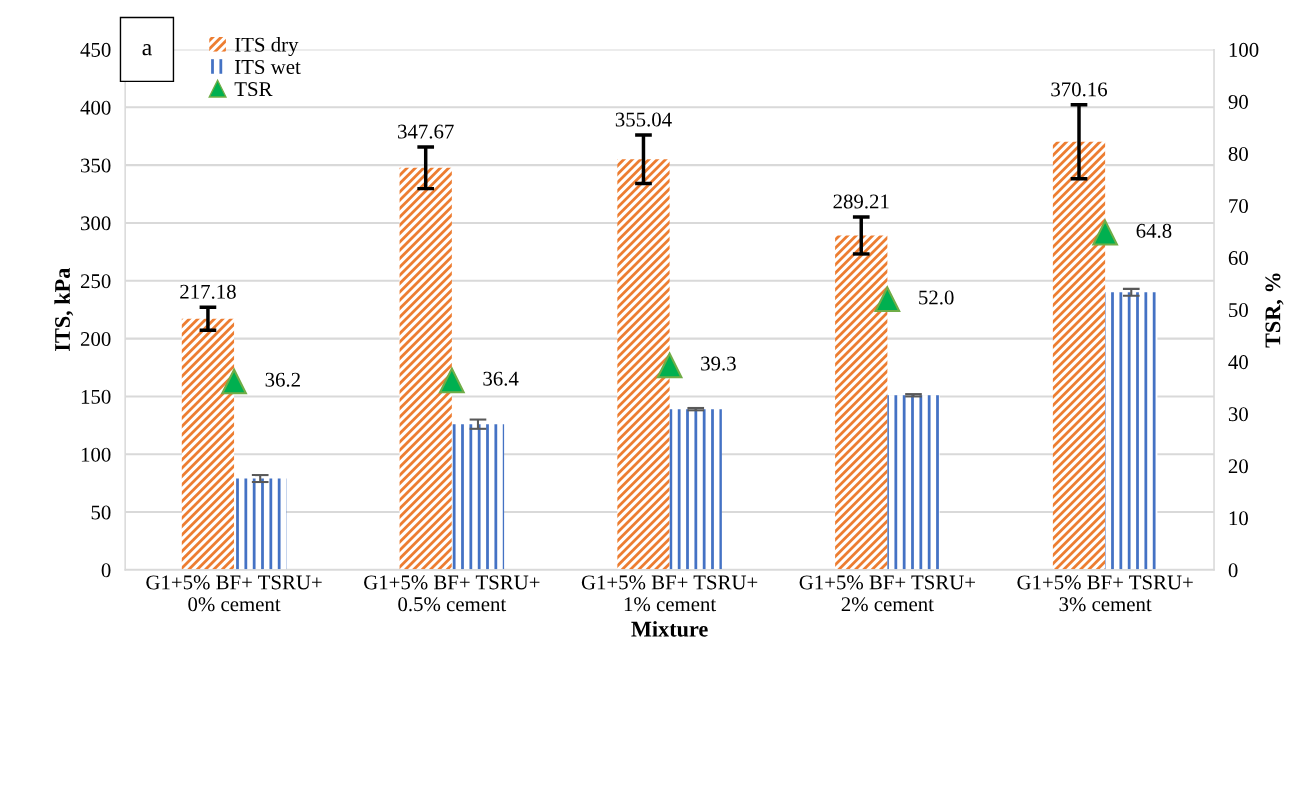  I want to click on data-label: 355.04, so click(643, 119).